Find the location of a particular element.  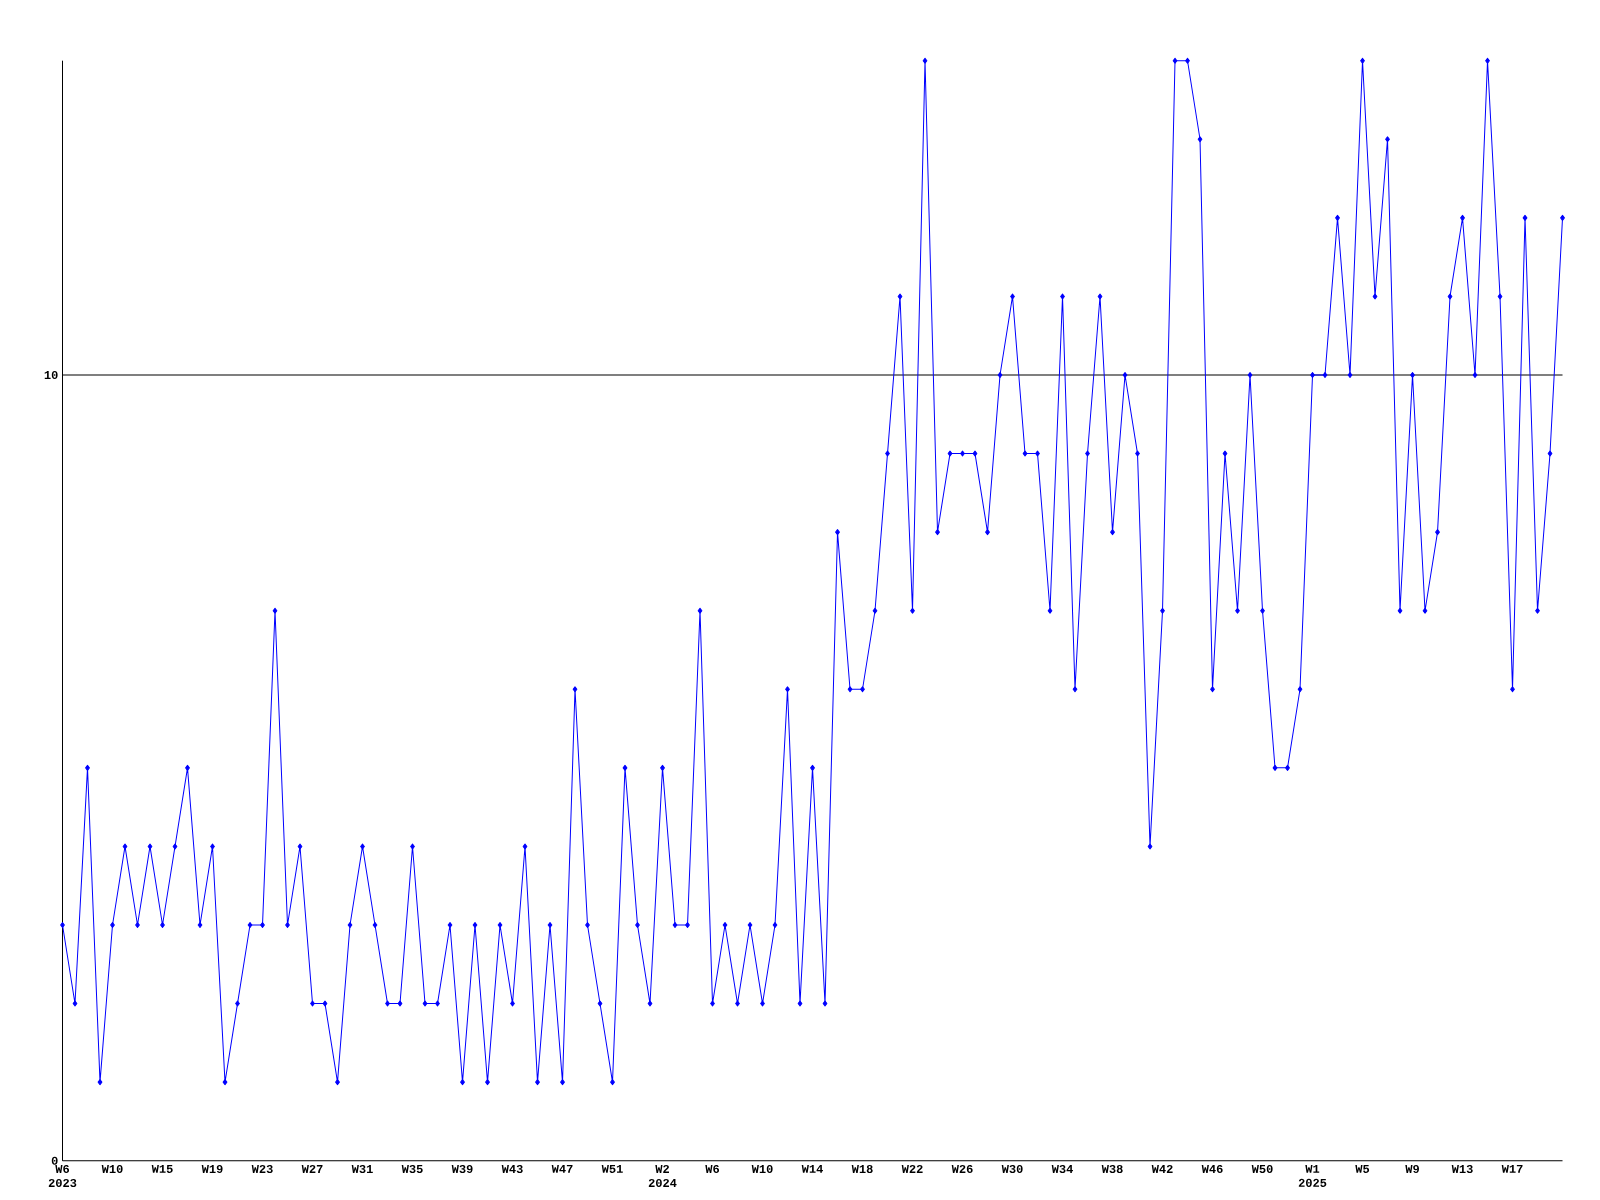

x-tick-label: W9 is located at coordinates (1412, 1169).